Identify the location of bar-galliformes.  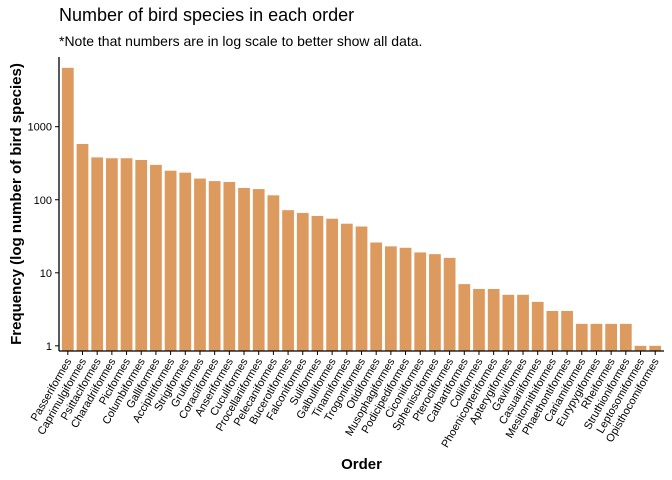
(156, 257).